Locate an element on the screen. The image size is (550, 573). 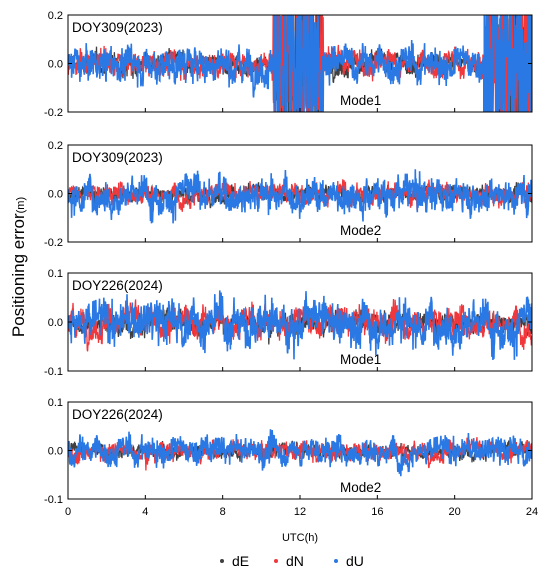
panel-3-date-label: DOY226(2024) is located at coordinates (117, 285).